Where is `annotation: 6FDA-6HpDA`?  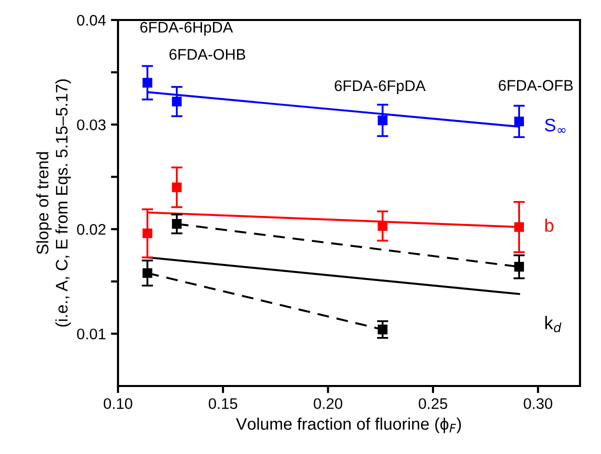
annotation: 6FDA-6HpDA is located at coordinates (186, 29).